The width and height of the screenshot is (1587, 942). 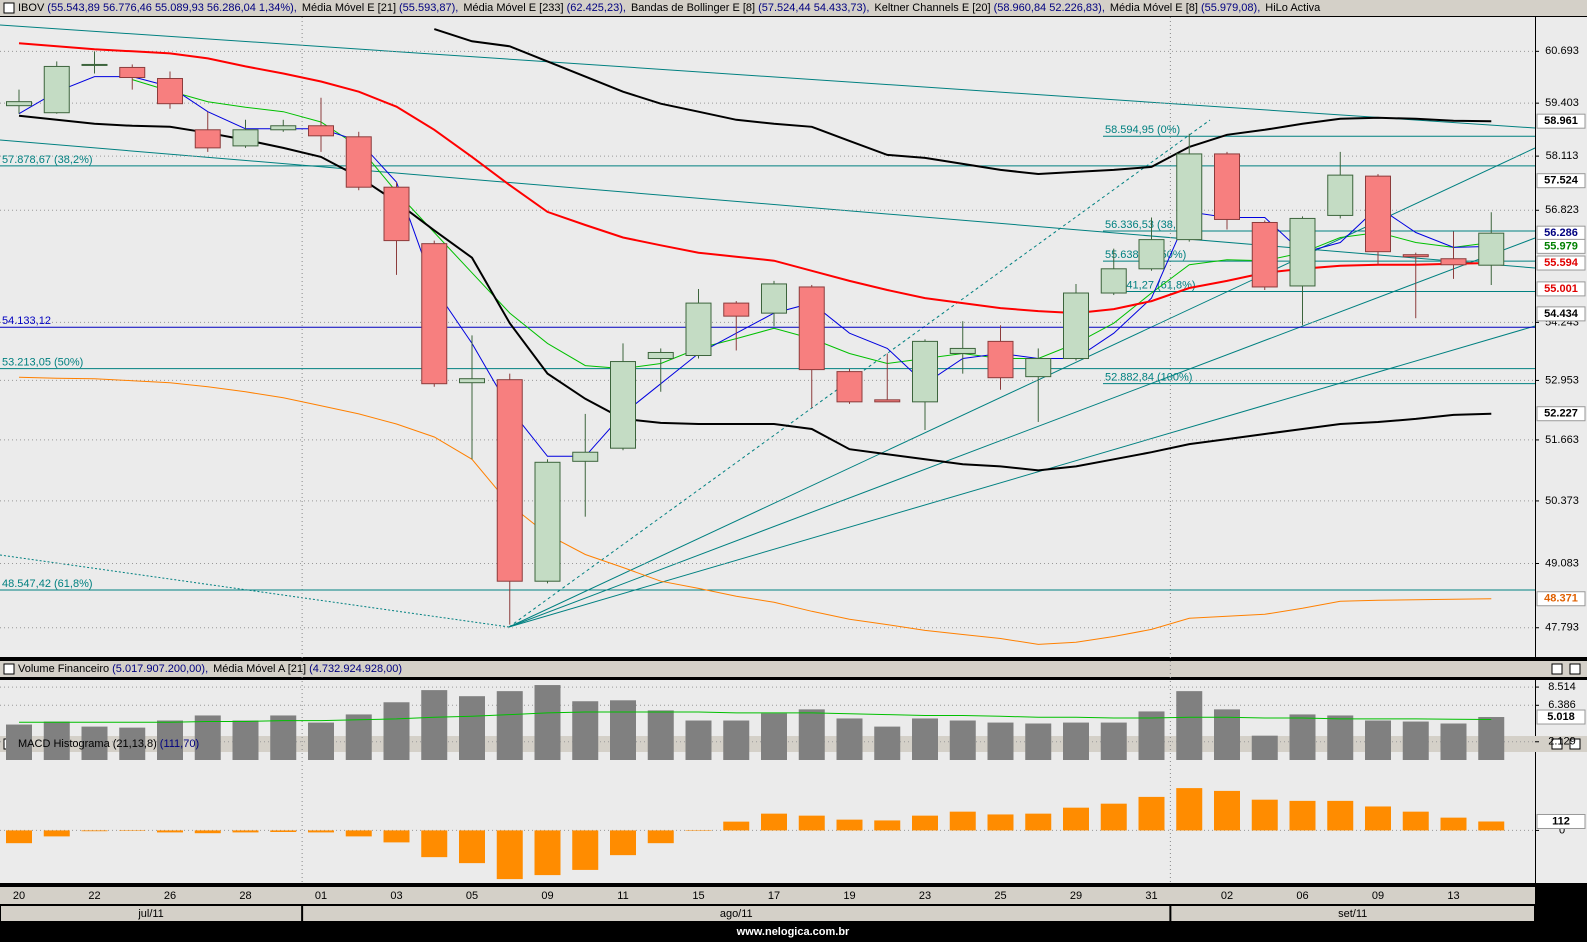 I want to click on x-tick-label: 01, so click(x=321, y=896).